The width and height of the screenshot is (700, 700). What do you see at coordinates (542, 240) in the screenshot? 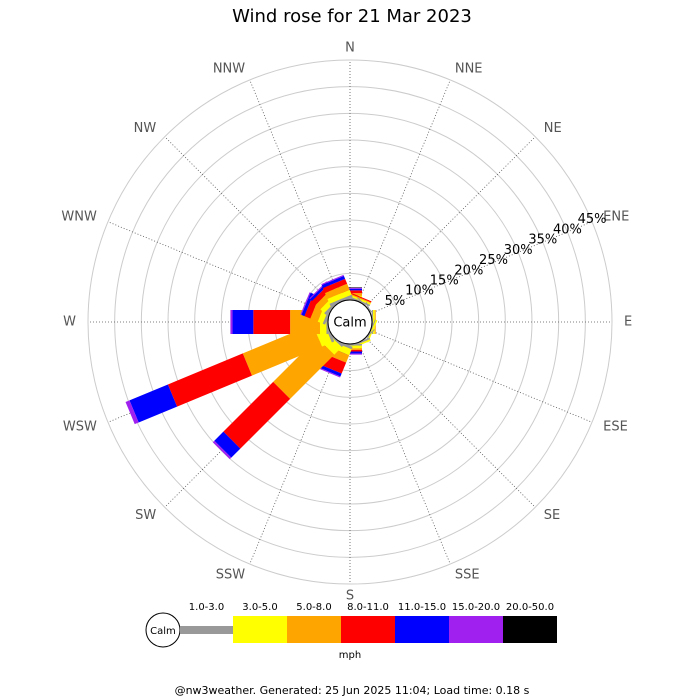
I see `ring-label: 35%` at bounding box center [542, 240].